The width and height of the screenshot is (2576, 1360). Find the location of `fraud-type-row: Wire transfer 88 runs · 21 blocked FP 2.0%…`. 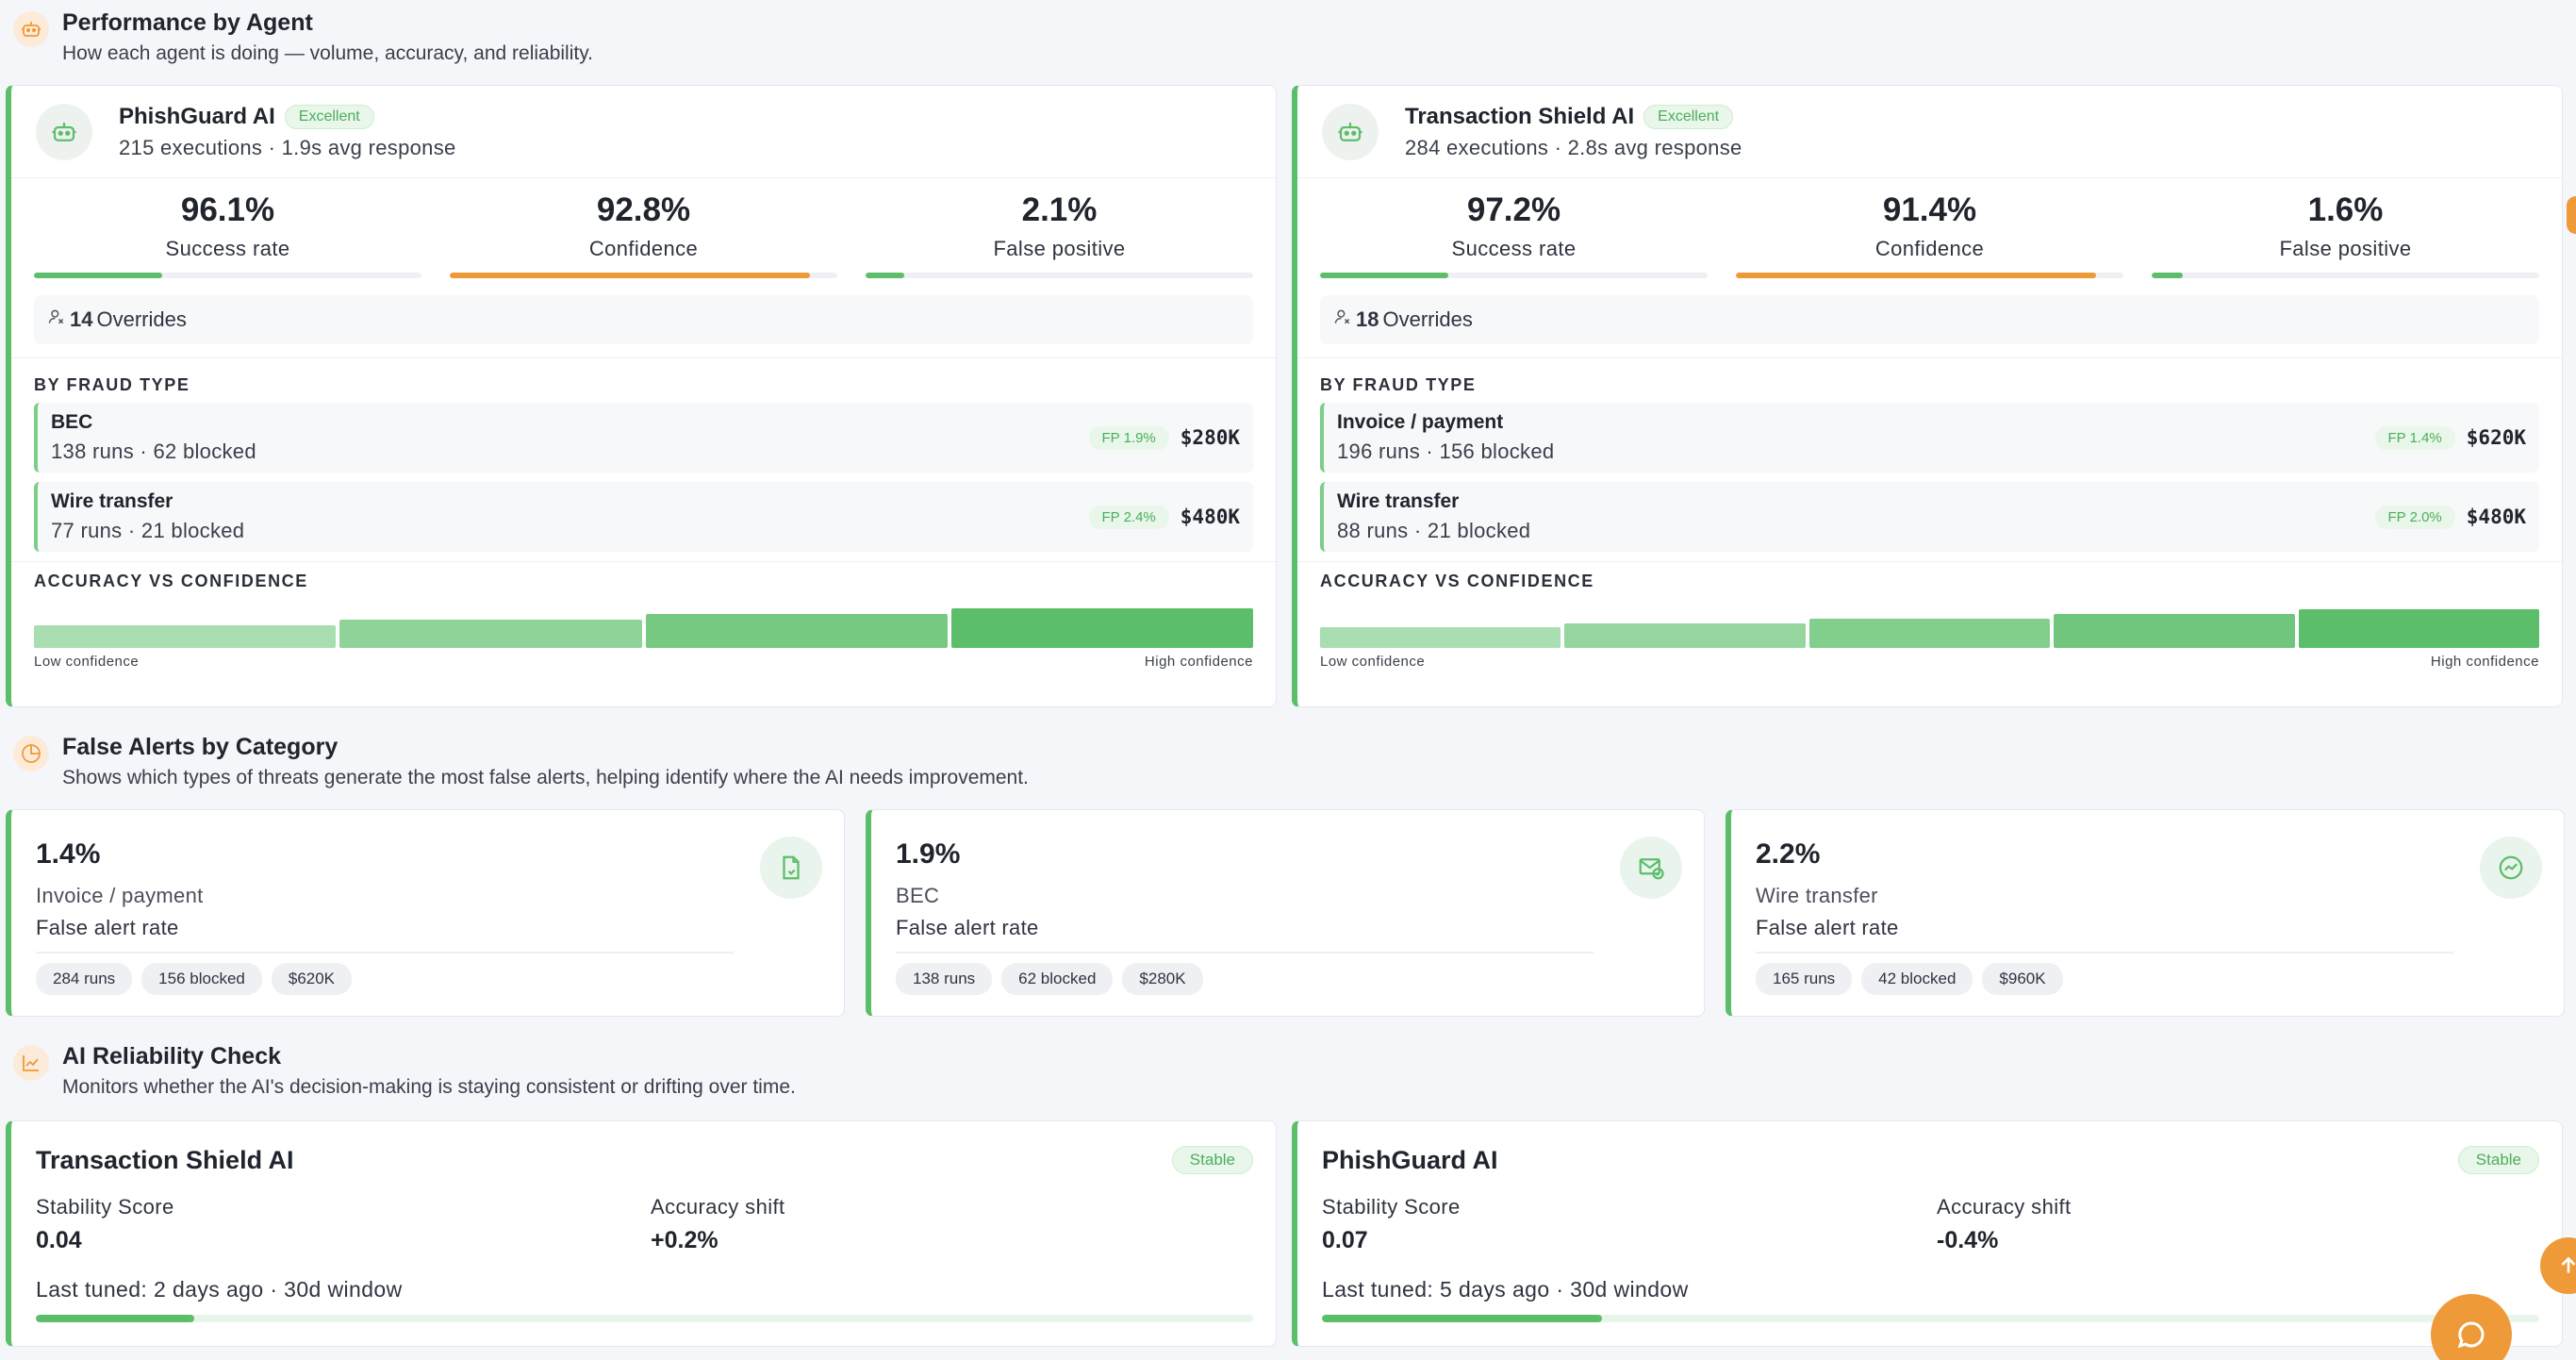

fraud-type-row: Wire transfer 88 runs · 21 blocked FP 2.0%… is located at coordinates (1929, 517).